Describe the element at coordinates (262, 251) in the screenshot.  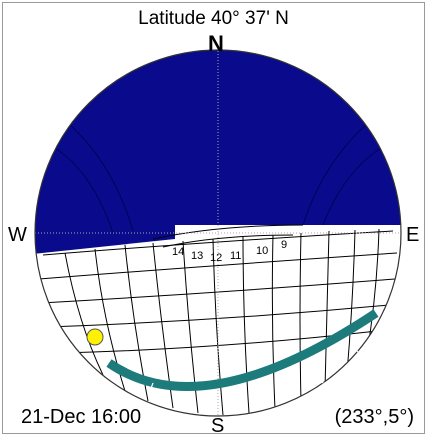
I see `hour-label: 10` at that location.